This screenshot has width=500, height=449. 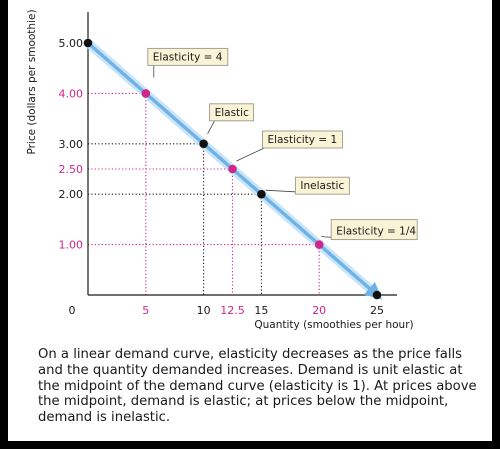 I want to click on annotation-label-0: Elasticity = 4, so click(x=188, y=57).